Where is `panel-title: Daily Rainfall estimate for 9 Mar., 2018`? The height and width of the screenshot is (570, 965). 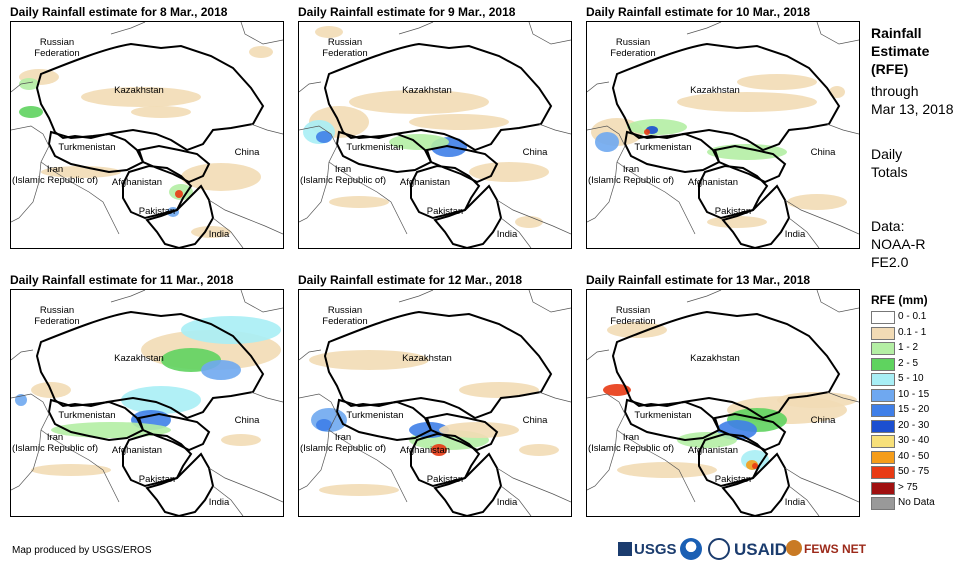 panel-title: Daily Rainfall estimate for 9 Mar., 2018 is located at coordinates (407, 12).